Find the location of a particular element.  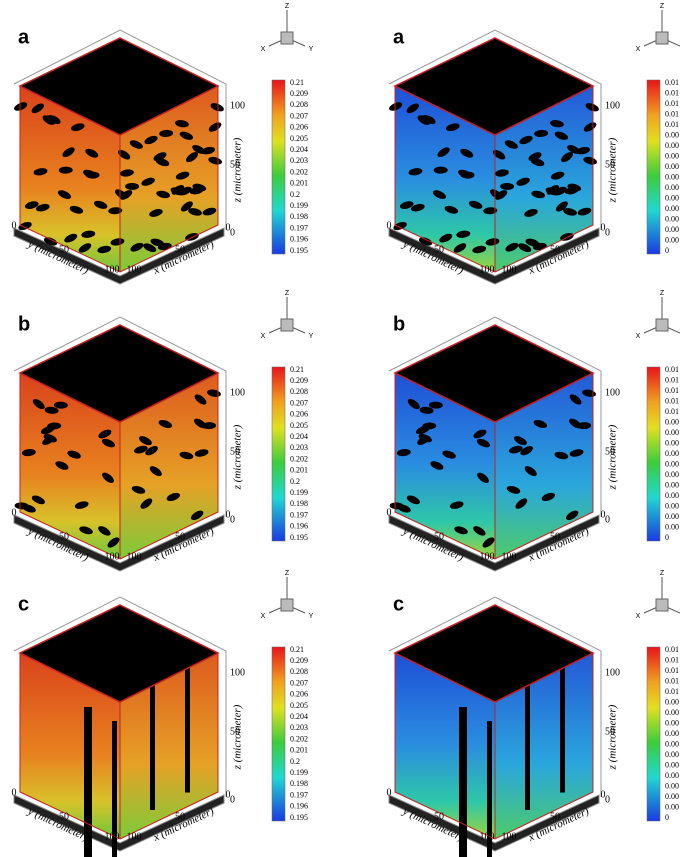

right-face is located at coordinates (544, 746).